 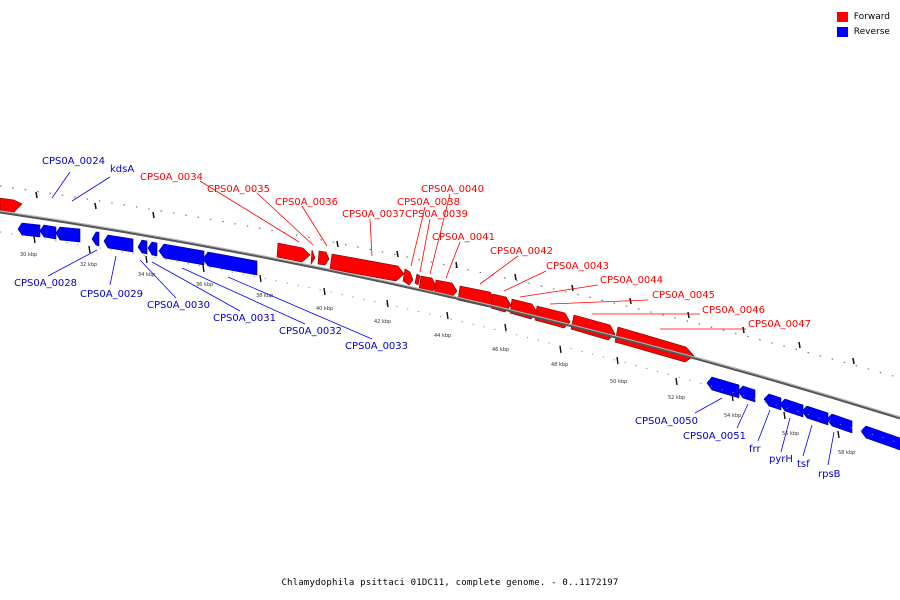 I want to click on gene-label: CPS0A_0034, so click(x=171, y=177).